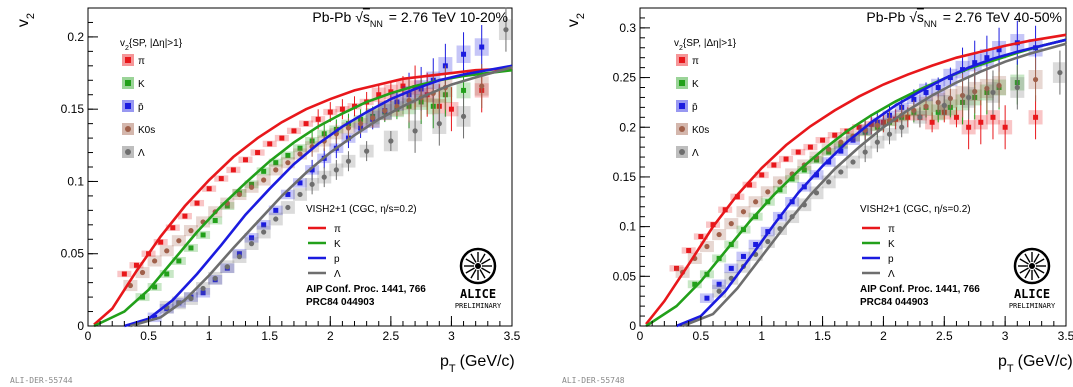  I want to click on x-axis: 0 0.5 1 1.5 2 2.5 3 3.5, so click(855, 329).